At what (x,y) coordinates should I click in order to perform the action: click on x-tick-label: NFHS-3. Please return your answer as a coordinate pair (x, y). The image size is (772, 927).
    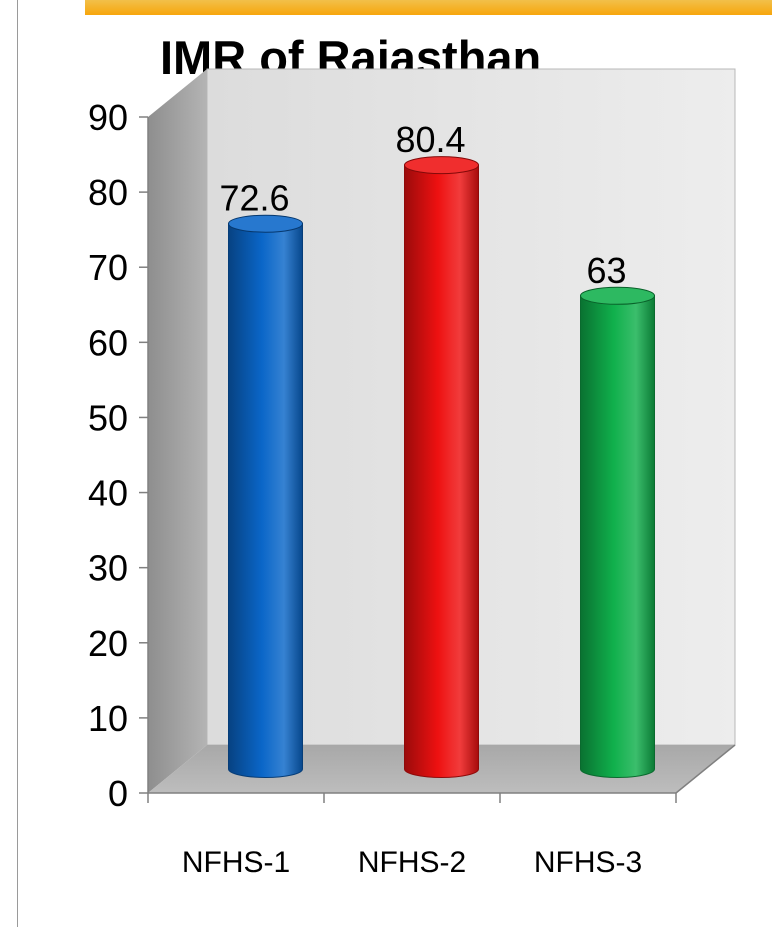
    Looking at the image, I should click on (588, 862).